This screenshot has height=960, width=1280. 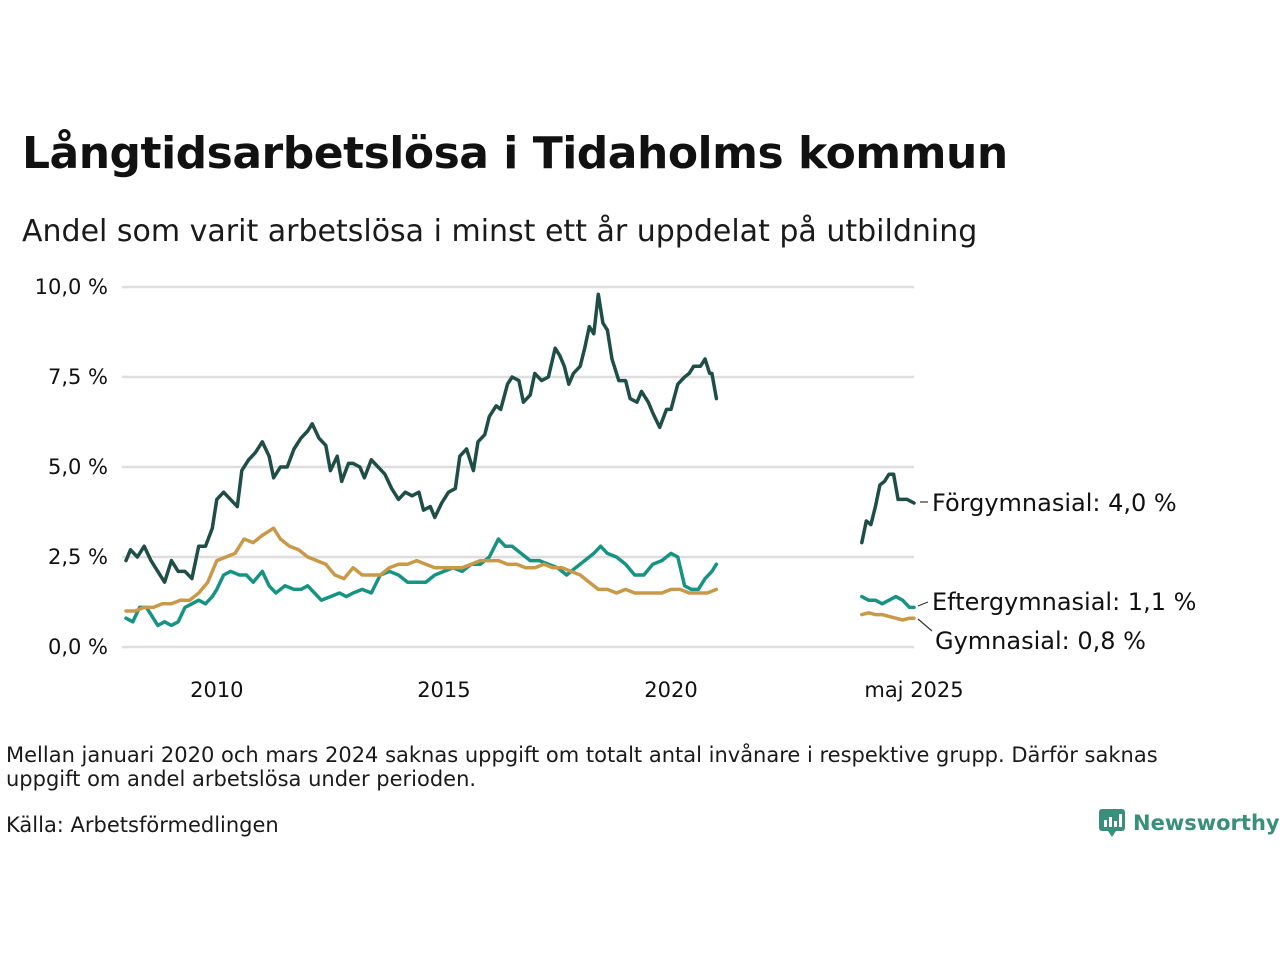 What do you see at coordinates (925, 625) in the screenshot?
I see `leader-line-gymnasial` at bounding box center [925, 625].